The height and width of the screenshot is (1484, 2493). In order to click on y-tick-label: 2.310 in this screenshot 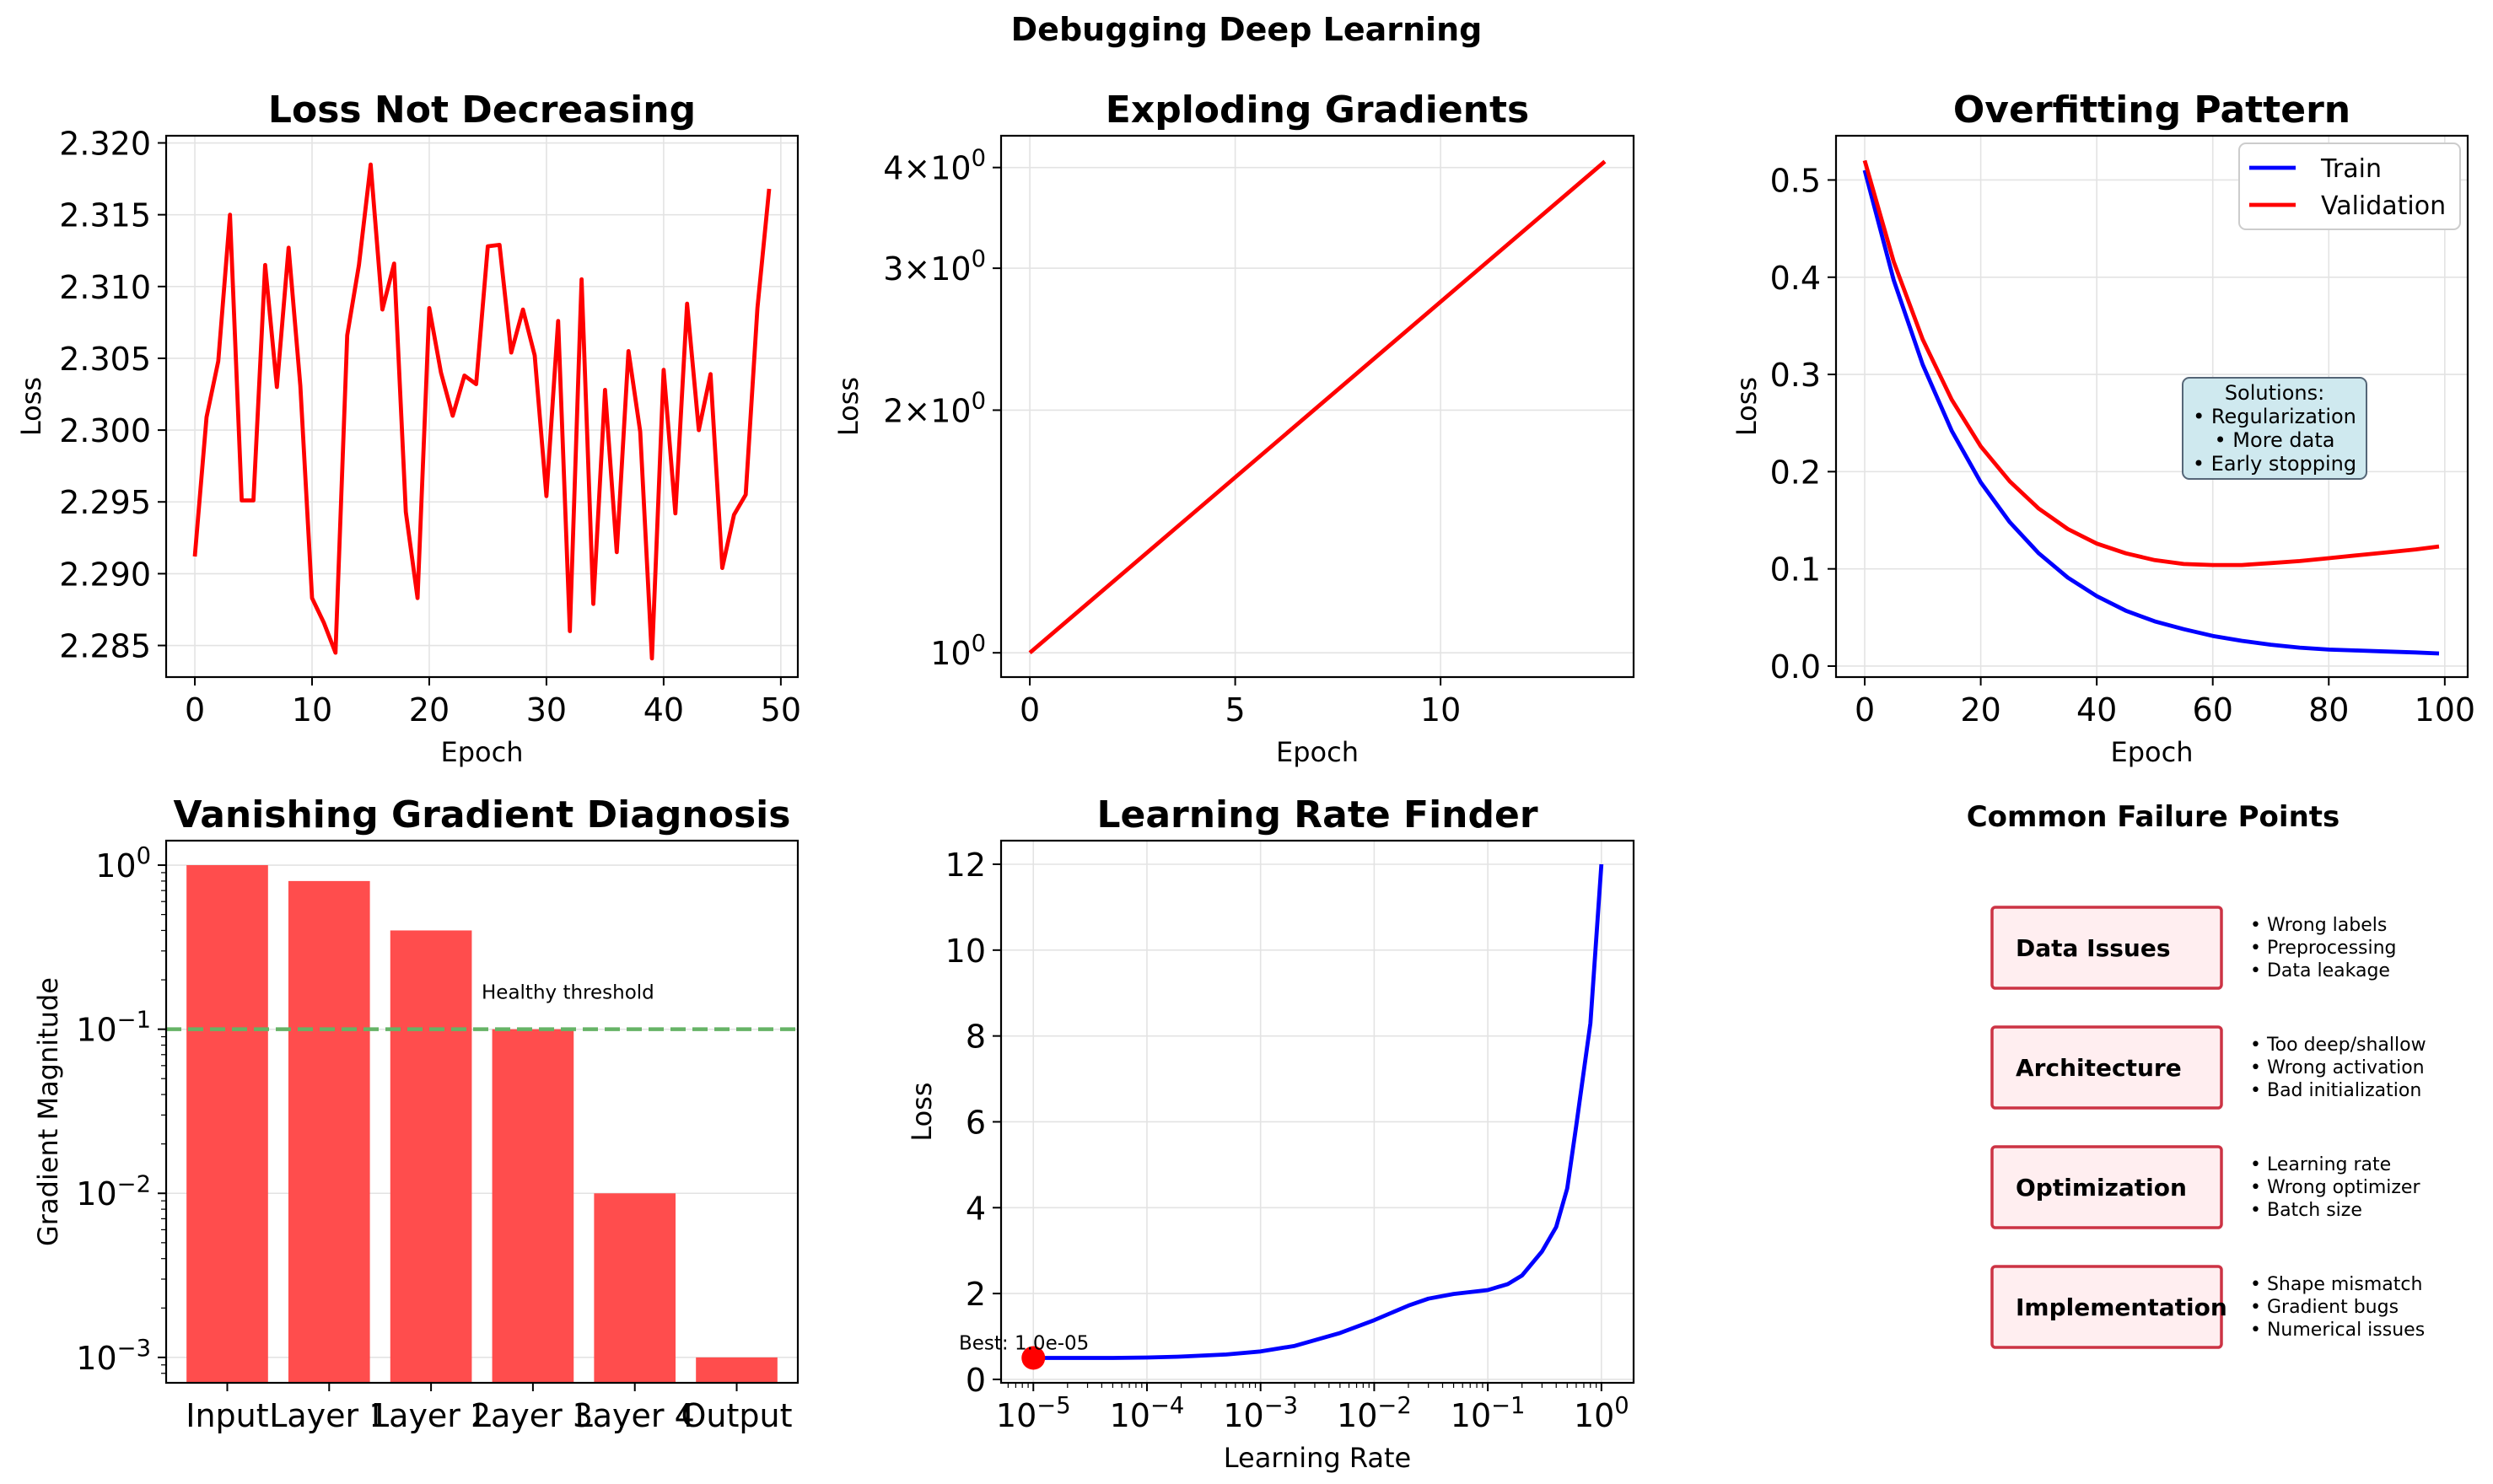, I will do `click(105, 287)`.